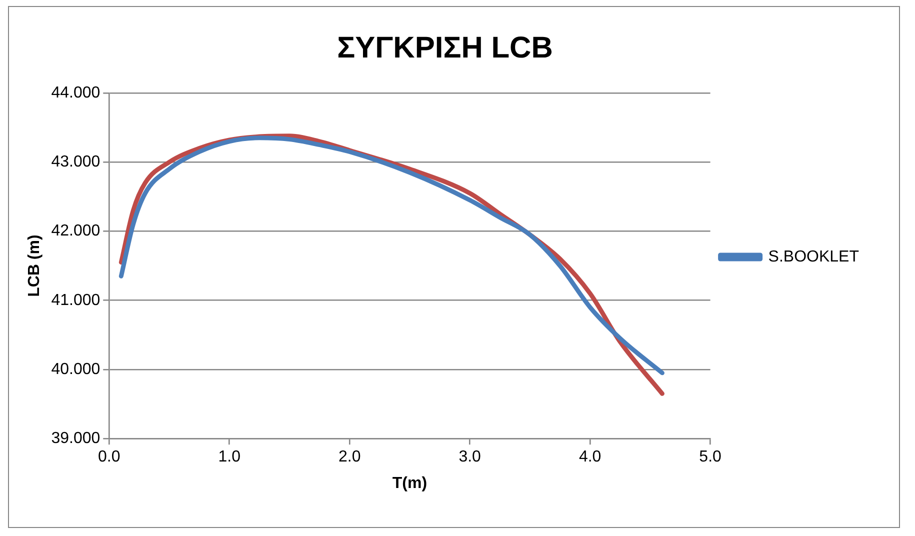  I want to click on x-axis-title: T(m), so click(410, 483).